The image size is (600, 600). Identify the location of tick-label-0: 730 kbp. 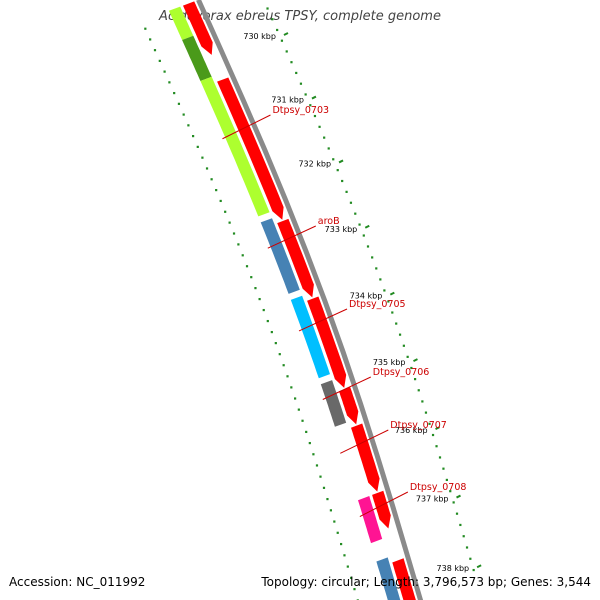
(259, 36).